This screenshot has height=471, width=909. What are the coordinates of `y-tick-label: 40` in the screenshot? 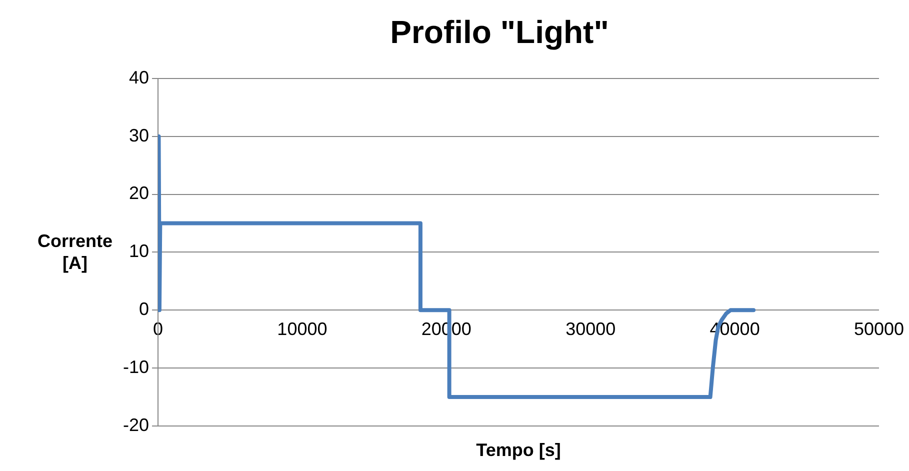 It's located at (139, 77).